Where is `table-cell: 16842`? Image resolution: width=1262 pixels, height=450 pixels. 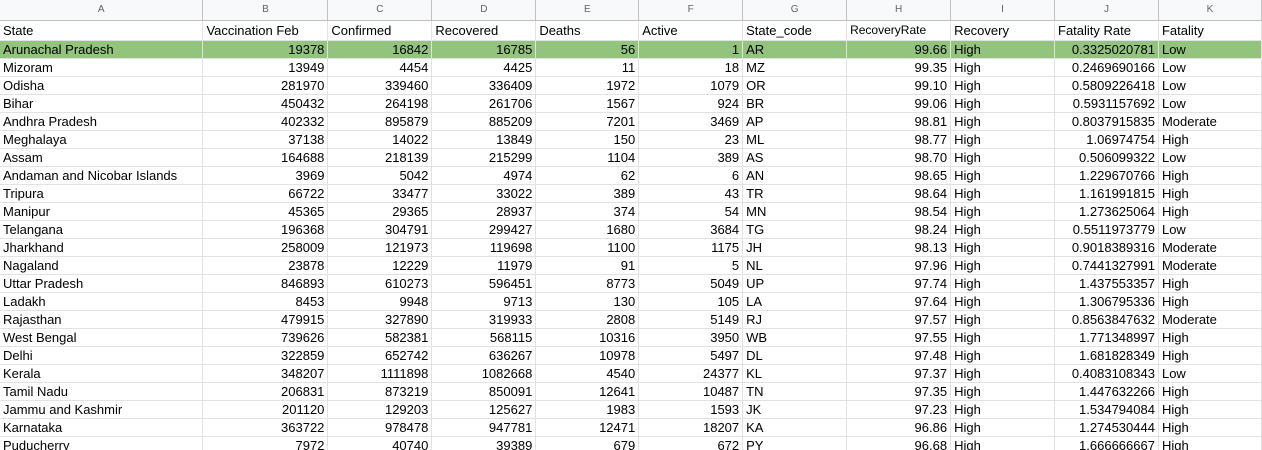 table-cell: 16842 is located at coordinates (380, 49).